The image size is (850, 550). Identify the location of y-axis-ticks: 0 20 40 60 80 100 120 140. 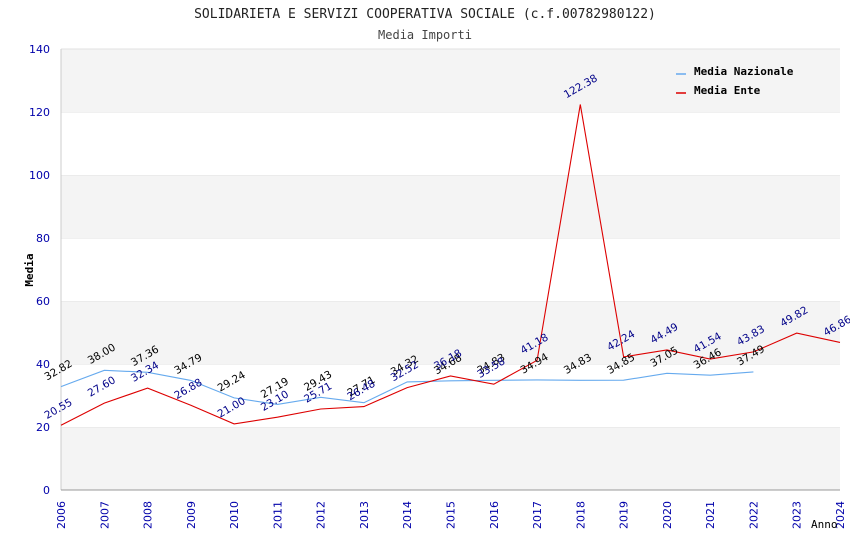
(39, 270).